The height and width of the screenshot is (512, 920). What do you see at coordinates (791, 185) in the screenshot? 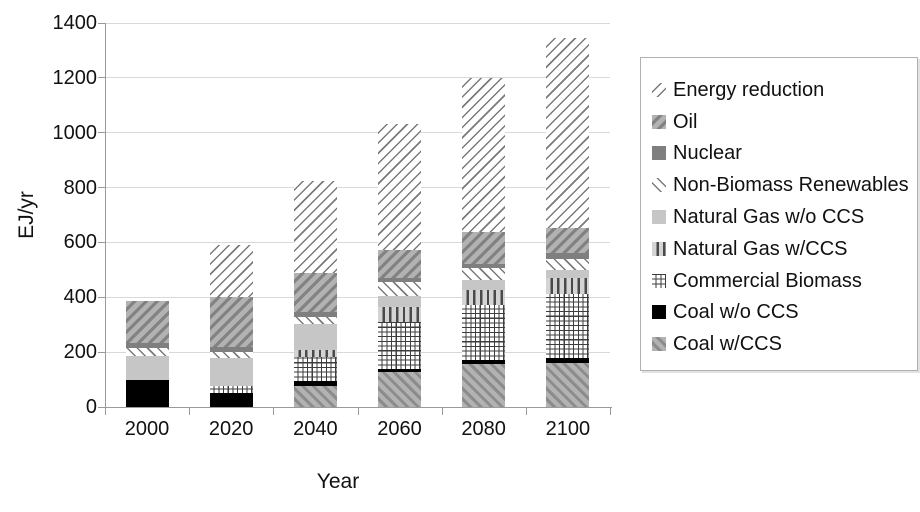
I see `legend-label: Non-Biomass Renewables` at bounding box center [791, 185].